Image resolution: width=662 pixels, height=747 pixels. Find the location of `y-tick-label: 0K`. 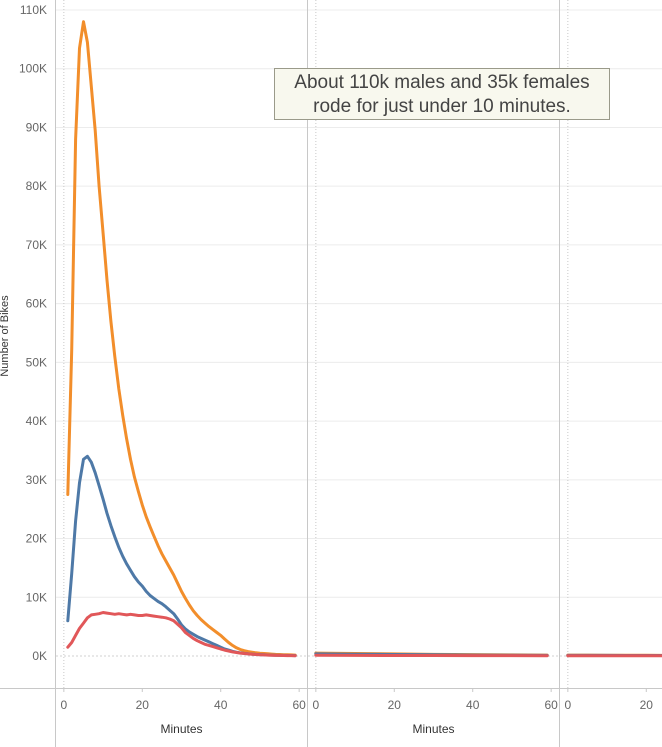

y-tick-label: 0K is located at coordinates (39, 656).